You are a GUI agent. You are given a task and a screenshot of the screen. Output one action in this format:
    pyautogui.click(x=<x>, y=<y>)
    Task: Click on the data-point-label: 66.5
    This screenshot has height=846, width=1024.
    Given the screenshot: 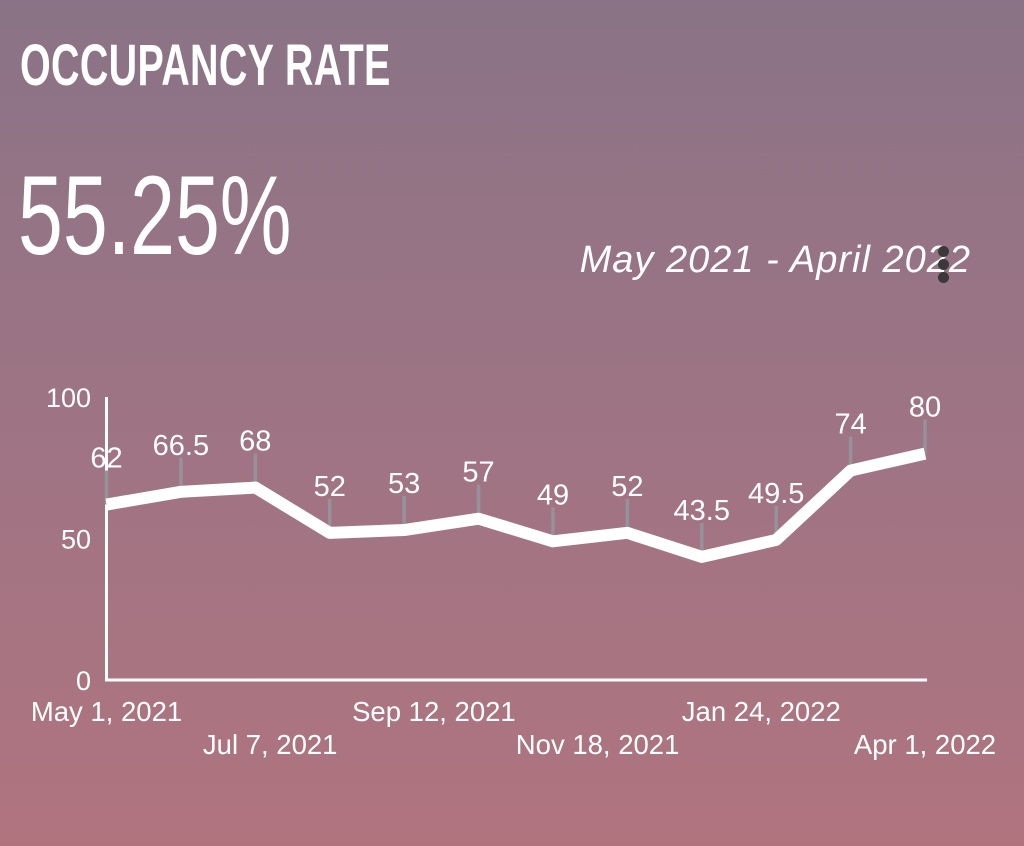 What is the action you would take?
    pyautogui.click(x=181, y=446)
    